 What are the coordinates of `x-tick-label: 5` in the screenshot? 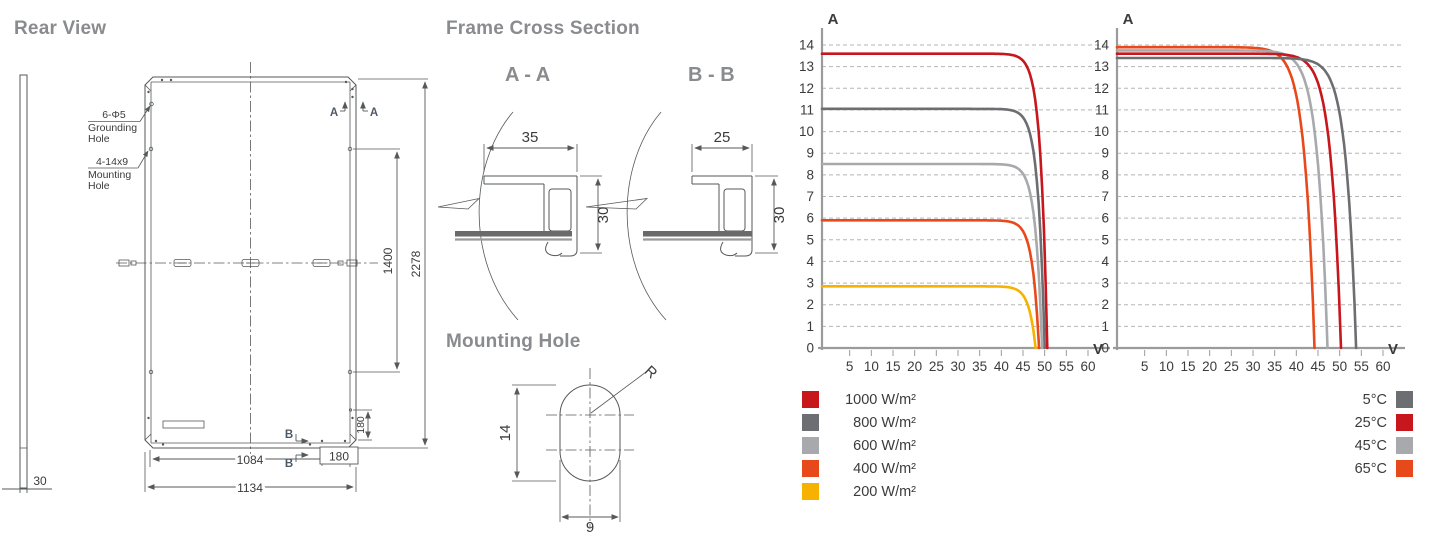 It's located at (1145, 366).